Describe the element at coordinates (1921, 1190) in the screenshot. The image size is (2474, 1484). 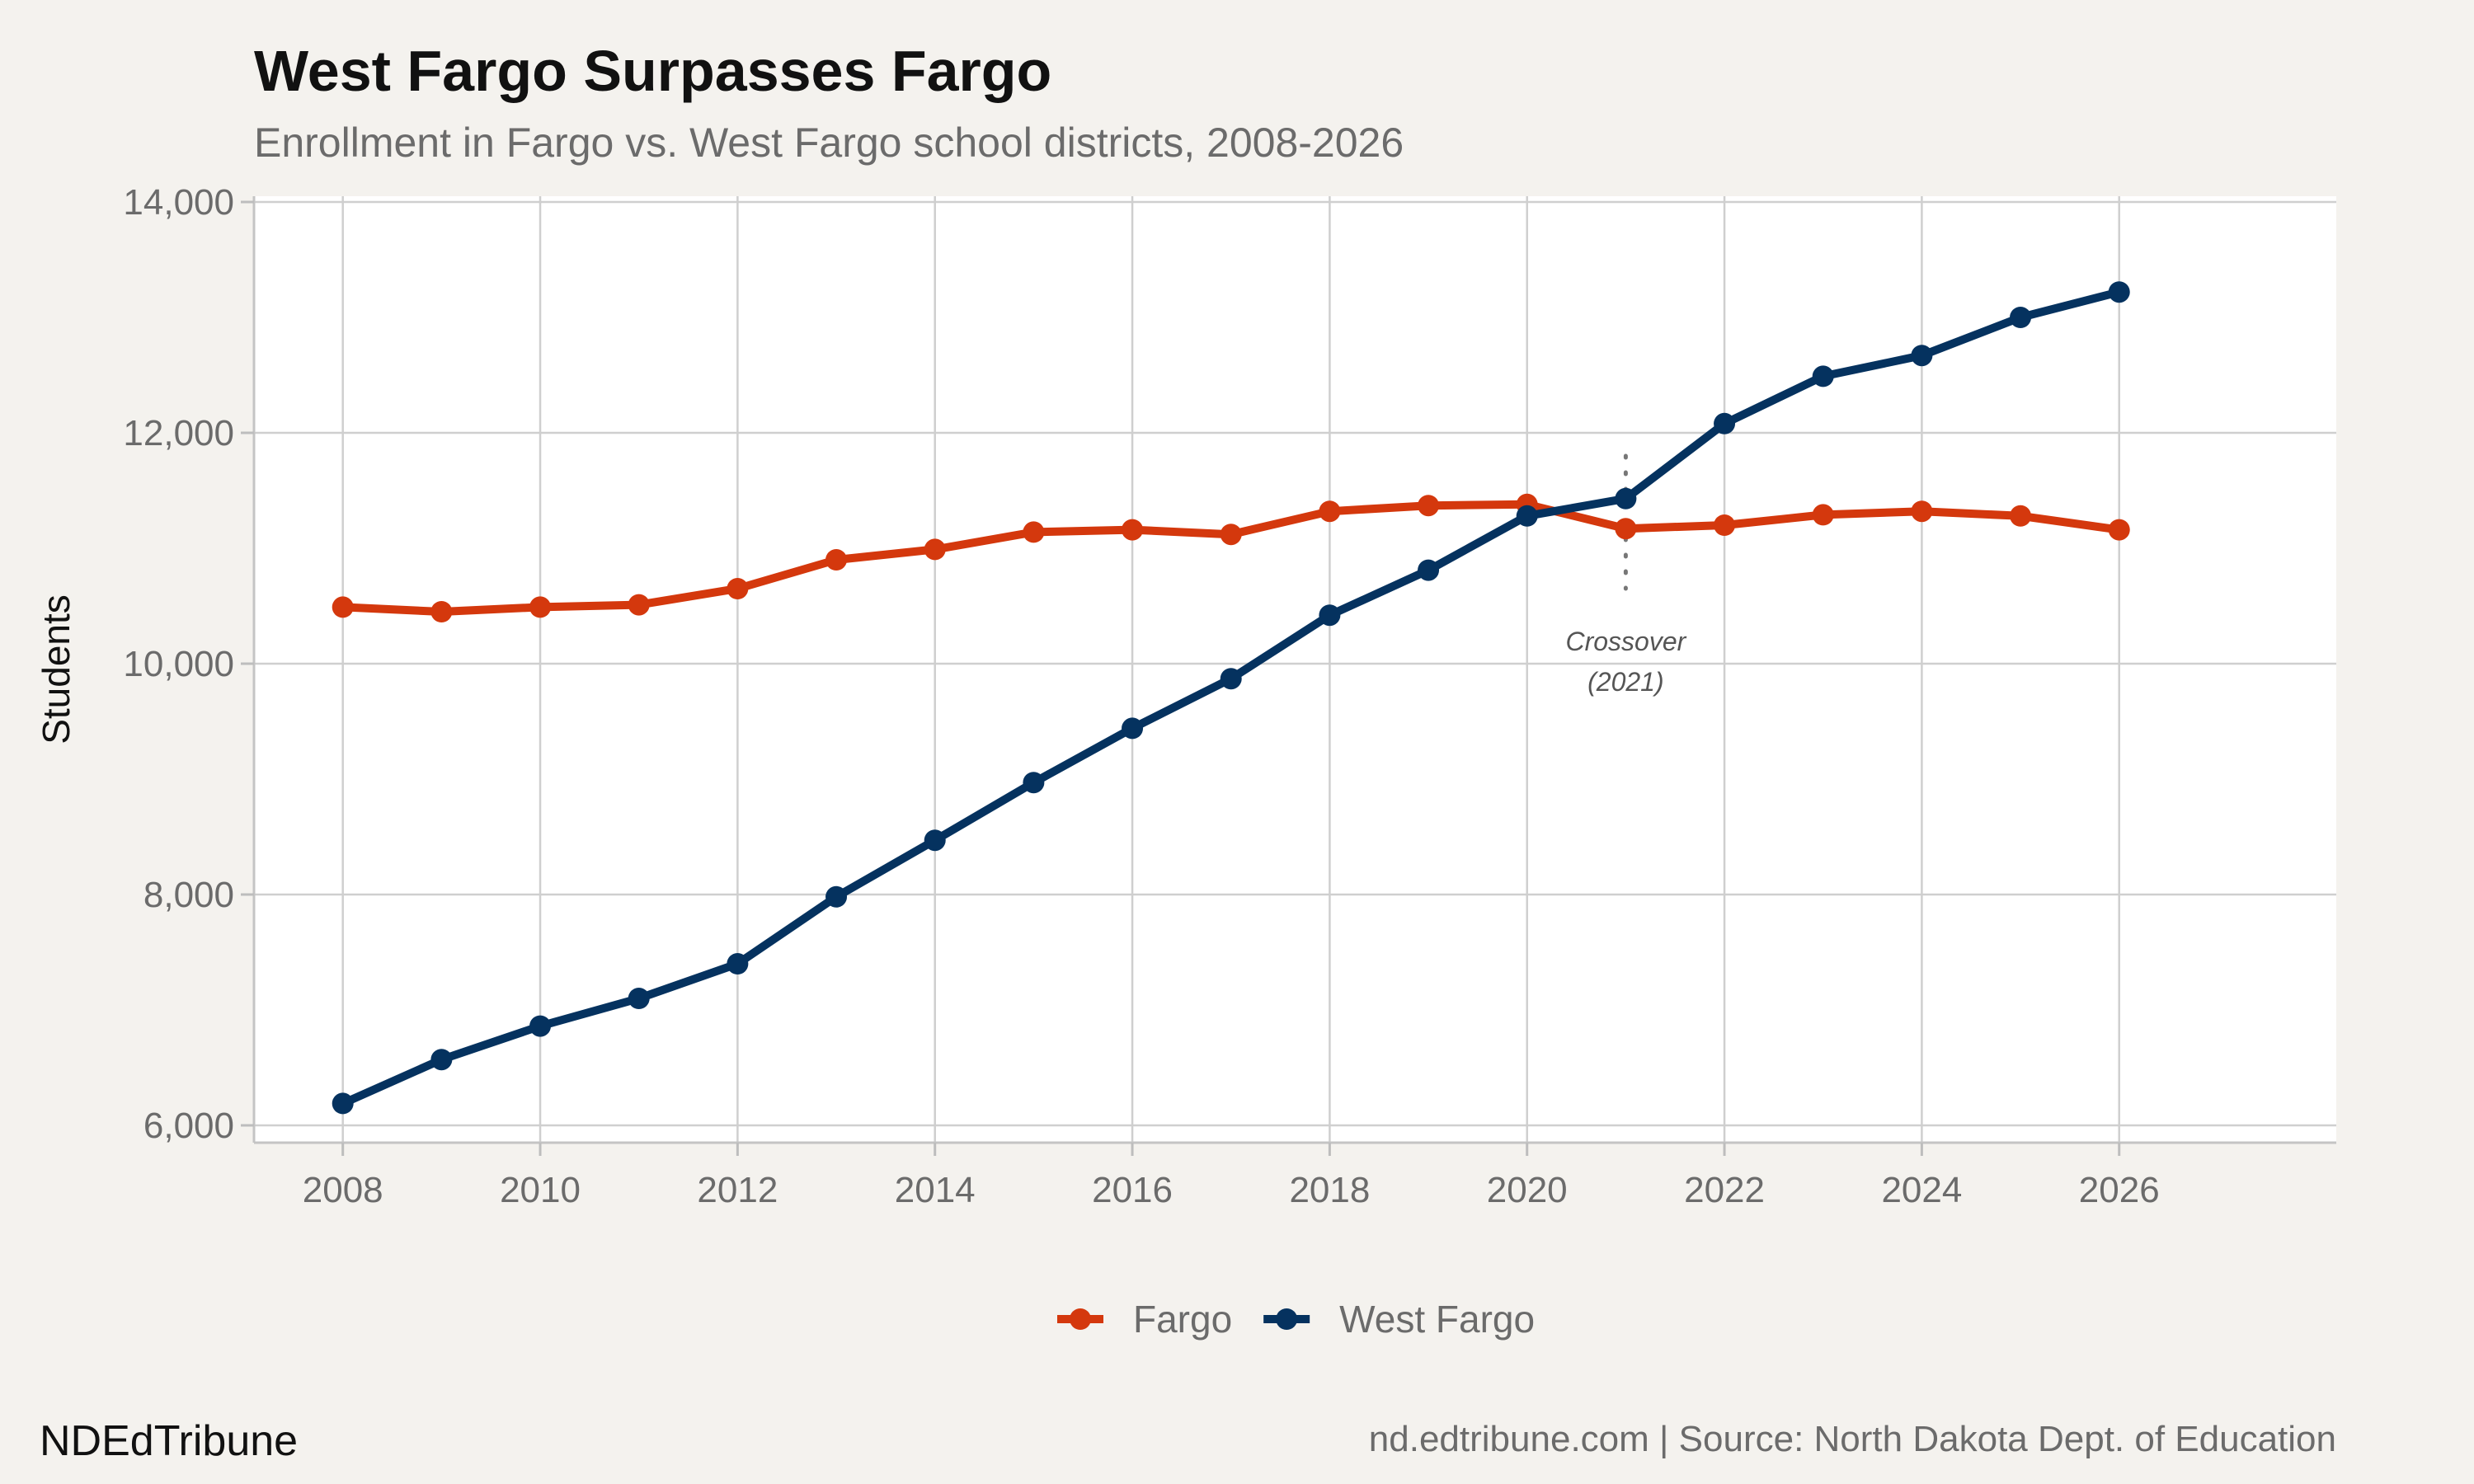
I see `x-tick-label: 2024` at that location.